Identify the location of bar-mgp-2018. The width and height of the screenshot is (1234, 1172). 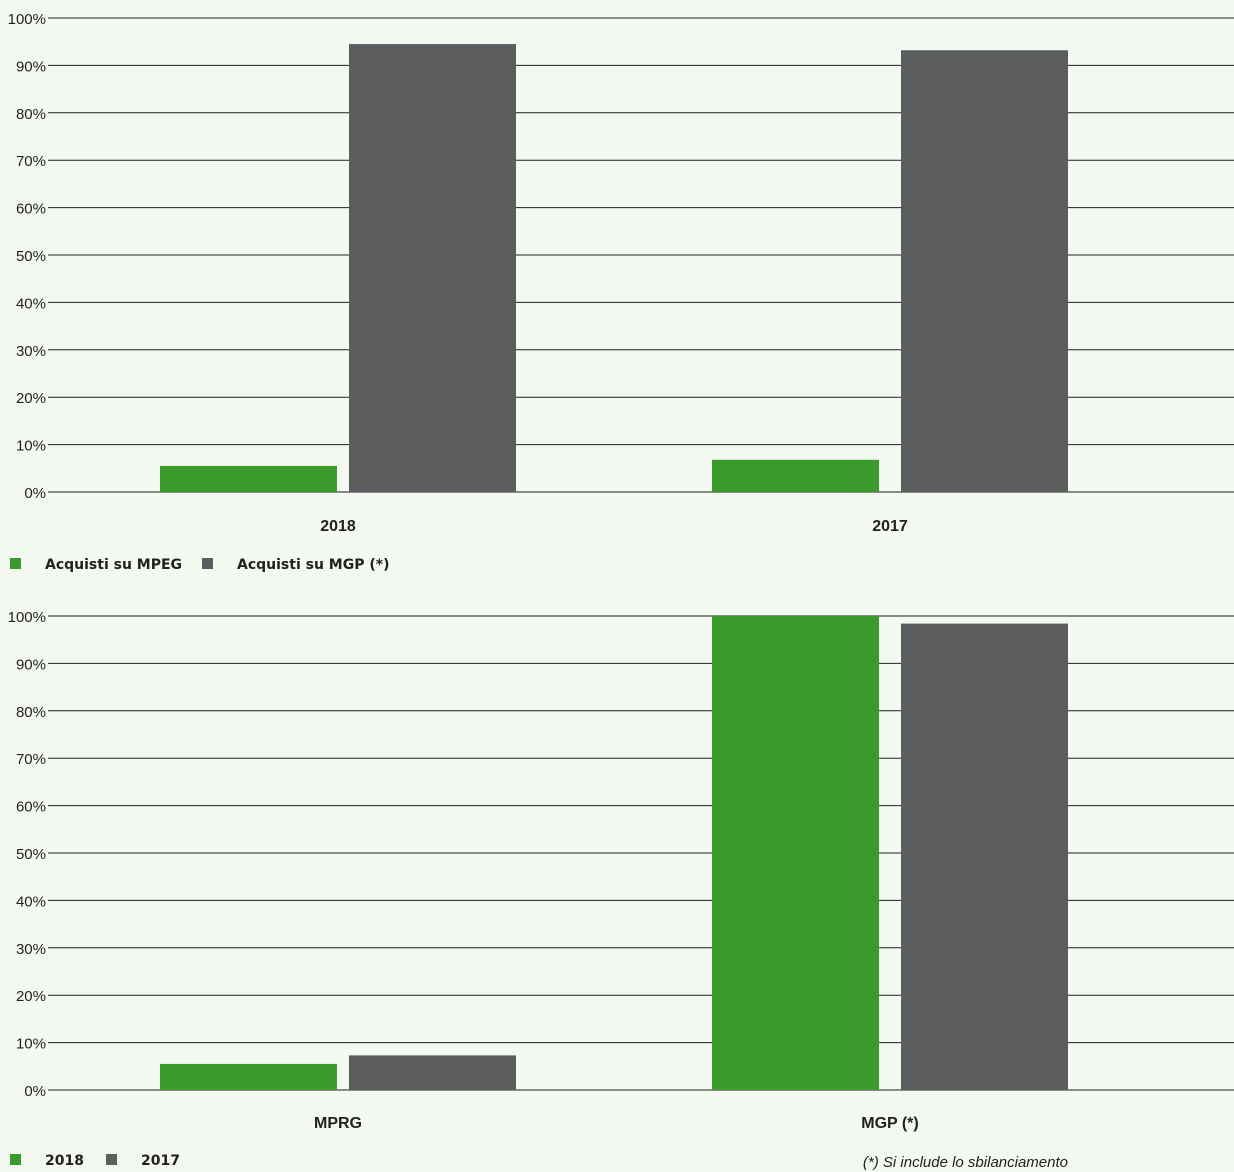
(795, 853).